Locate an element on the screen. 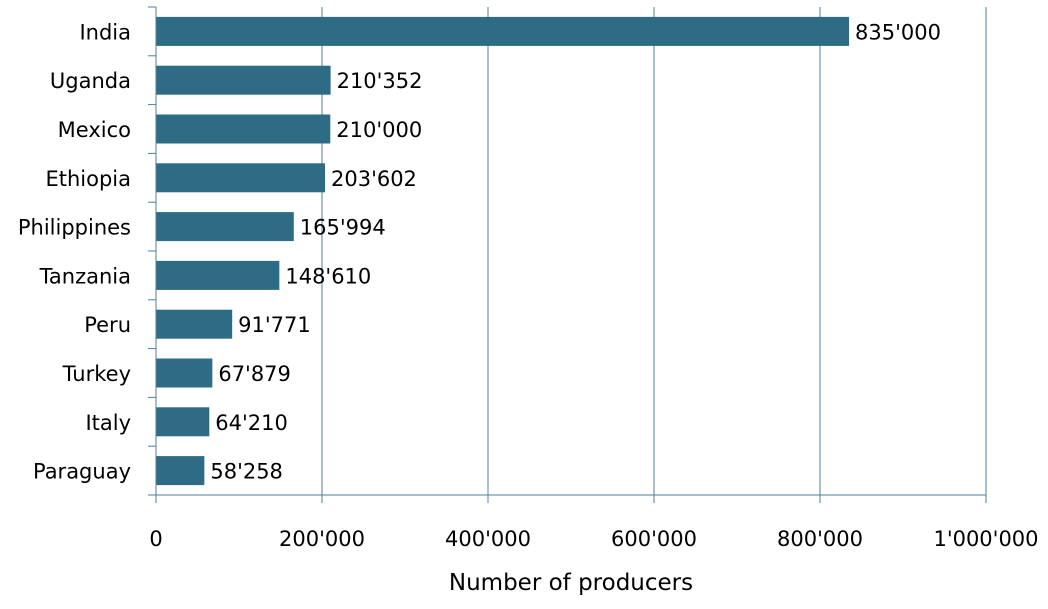 The image size is (1048, 609). data-label: 91'771 is located at coordinates (274, 325).